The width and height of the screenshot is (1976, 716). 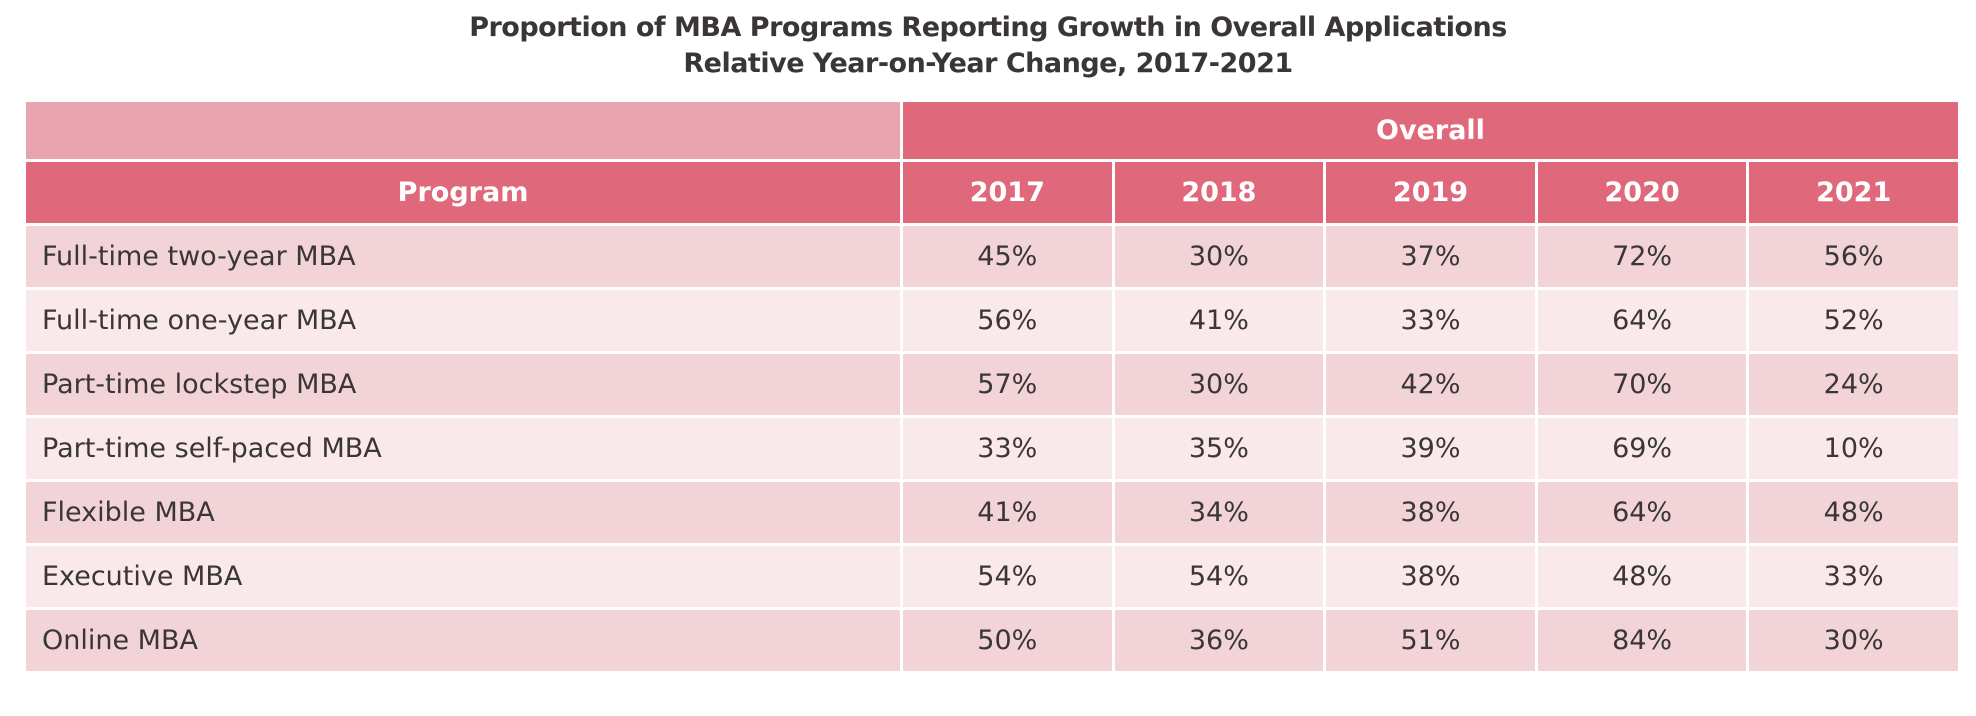 What do you see at coordinates (1007, 384) in the screenshot?
I see `value-cell: 57%` at bounding box center [1007, 384].